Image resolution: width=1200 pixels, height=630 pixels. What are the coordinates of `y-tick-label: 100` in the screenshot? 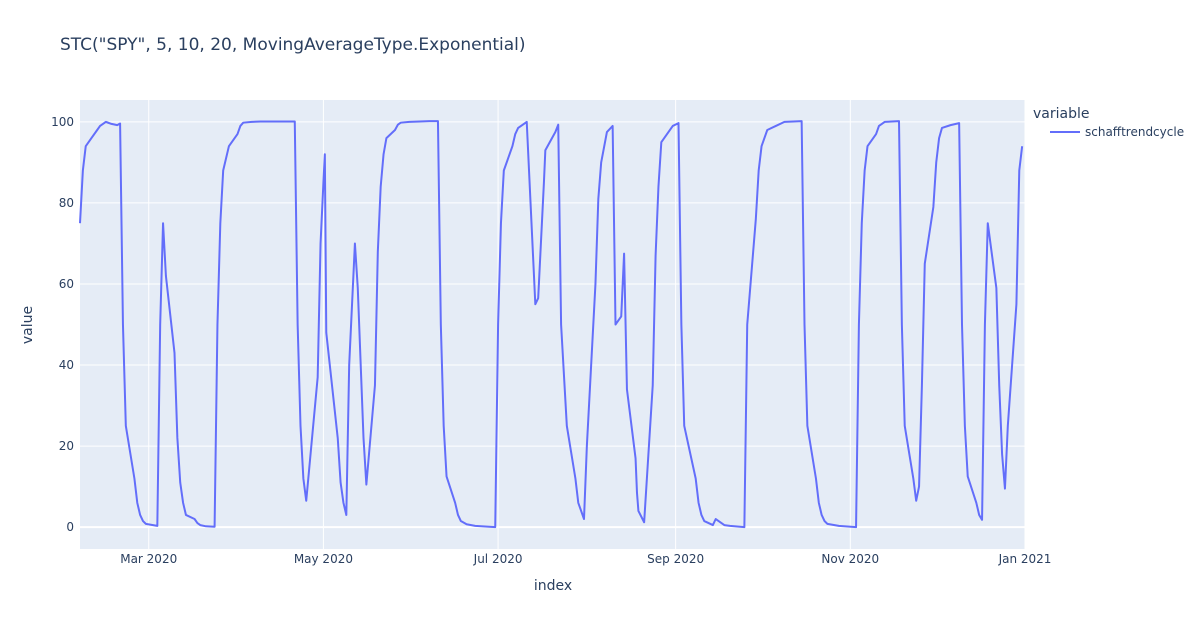 It's located at (62, 122).